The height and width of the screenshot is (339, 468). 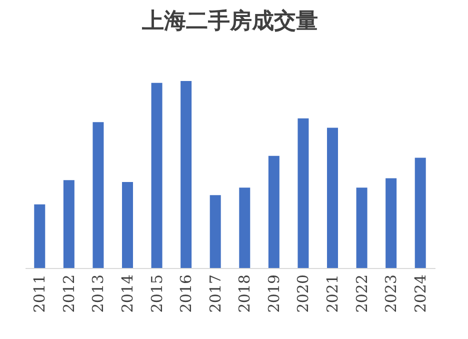 What do you see at coordinates (127, 293) in the screenshot?
I see `x-tick-label: 2014` at bounding box center [127, 293].